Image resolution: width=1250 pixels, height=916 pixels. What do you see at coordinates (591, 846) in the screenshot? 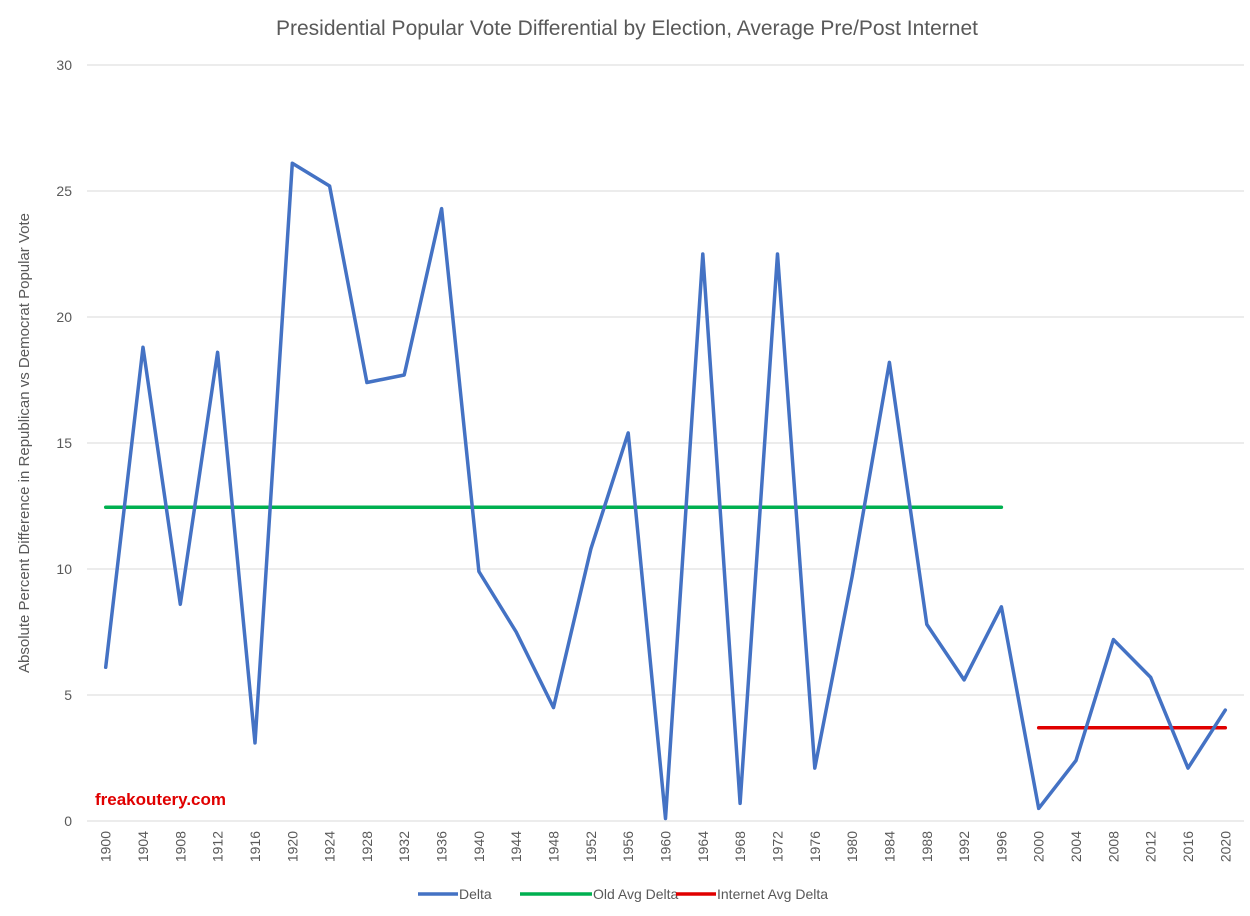
I see `x-tick-label: 1952` at bounding box center [591, 846].